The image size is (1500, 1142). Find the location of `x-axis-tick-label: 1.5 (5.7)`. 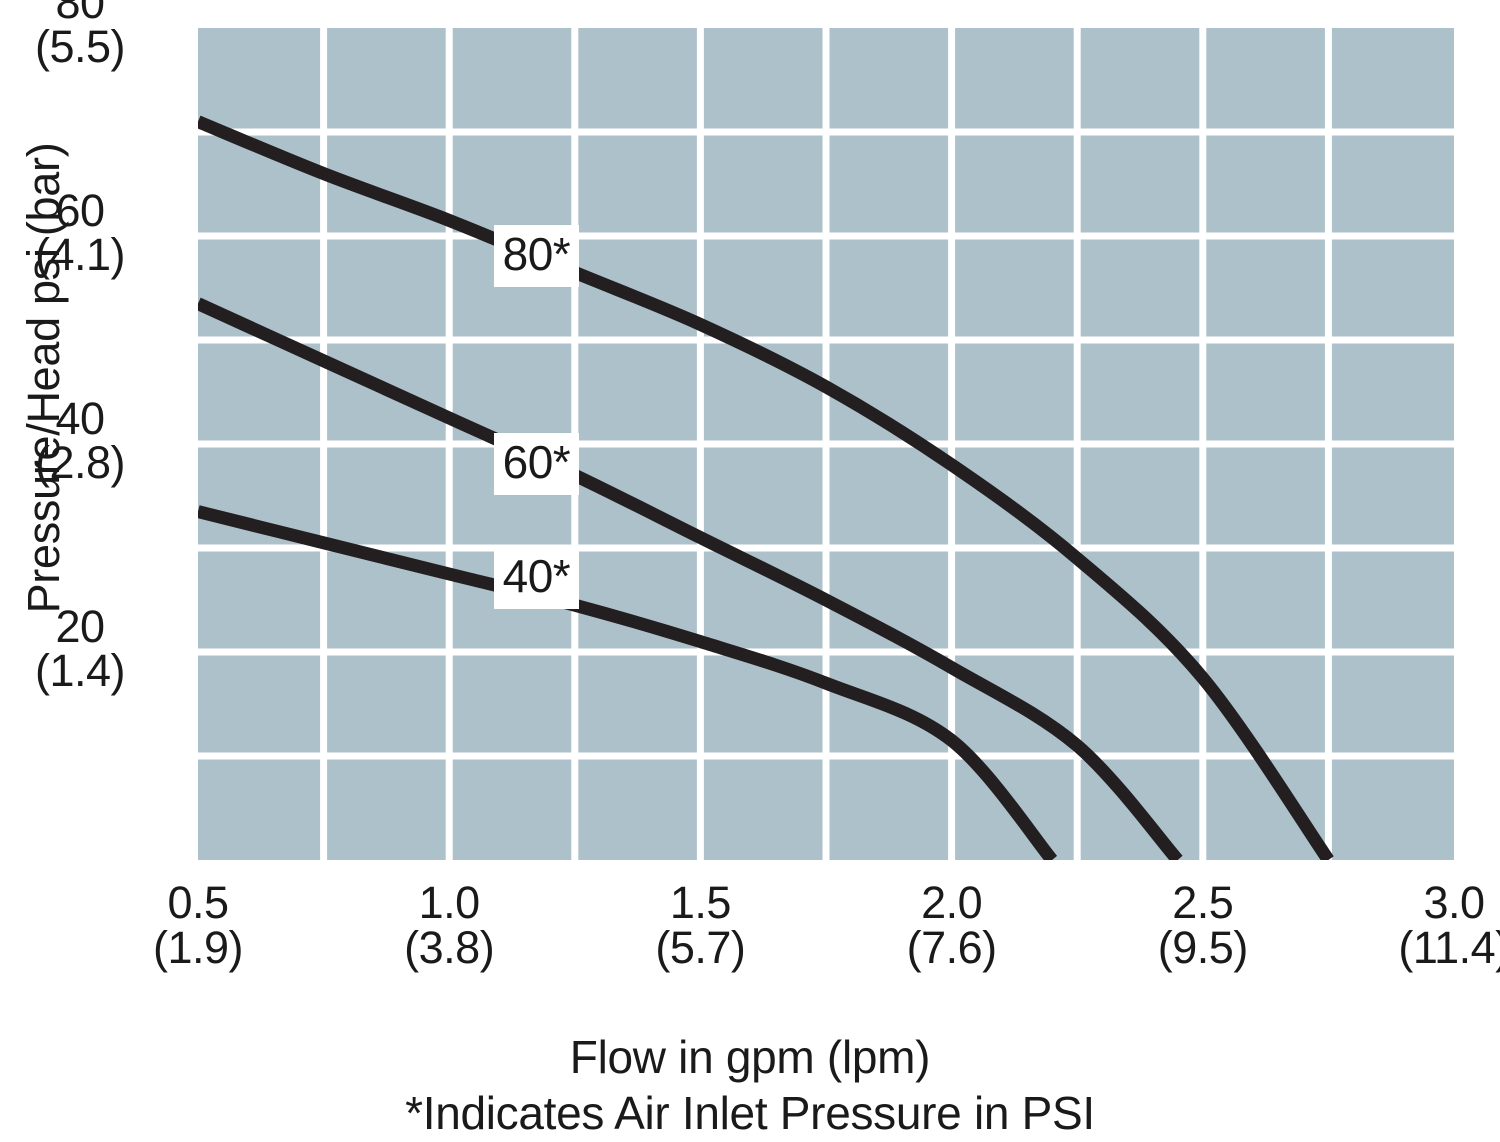

x-axis-tick-label: 1.5 (5.7) is located at coordinates (700, 925).